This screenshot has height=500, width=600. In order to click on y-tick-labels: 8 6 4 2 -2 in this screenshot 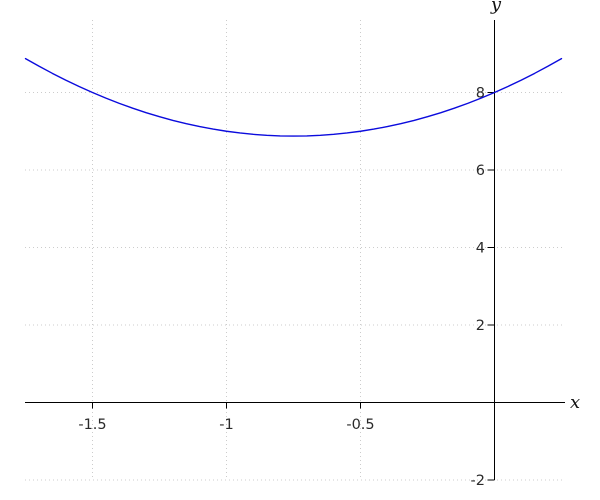, I will do `click(478, 288)`.